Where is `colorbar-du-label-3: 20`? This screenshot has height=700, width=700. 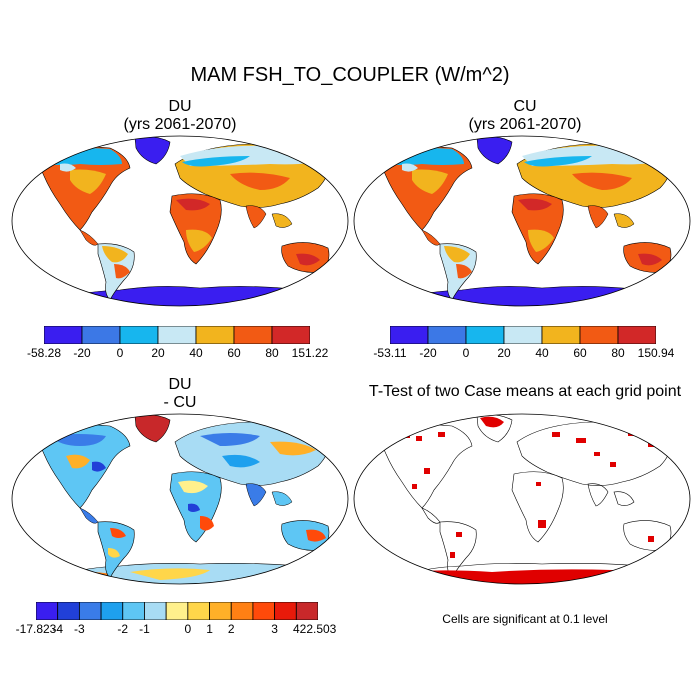
colorbar-du-label-3: 20 is located at coordinates (158, 353).